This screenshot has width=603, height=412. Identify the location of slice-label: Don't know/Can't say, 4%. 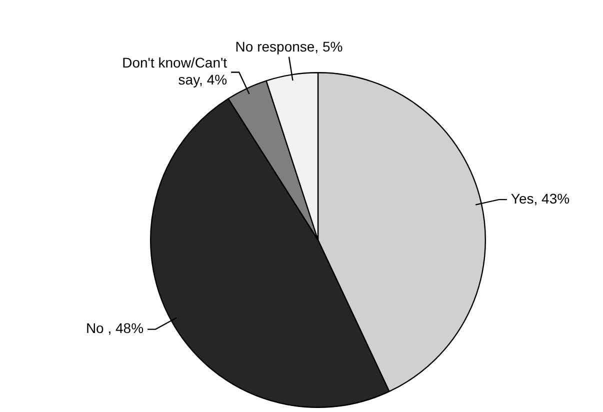
(175, 71).